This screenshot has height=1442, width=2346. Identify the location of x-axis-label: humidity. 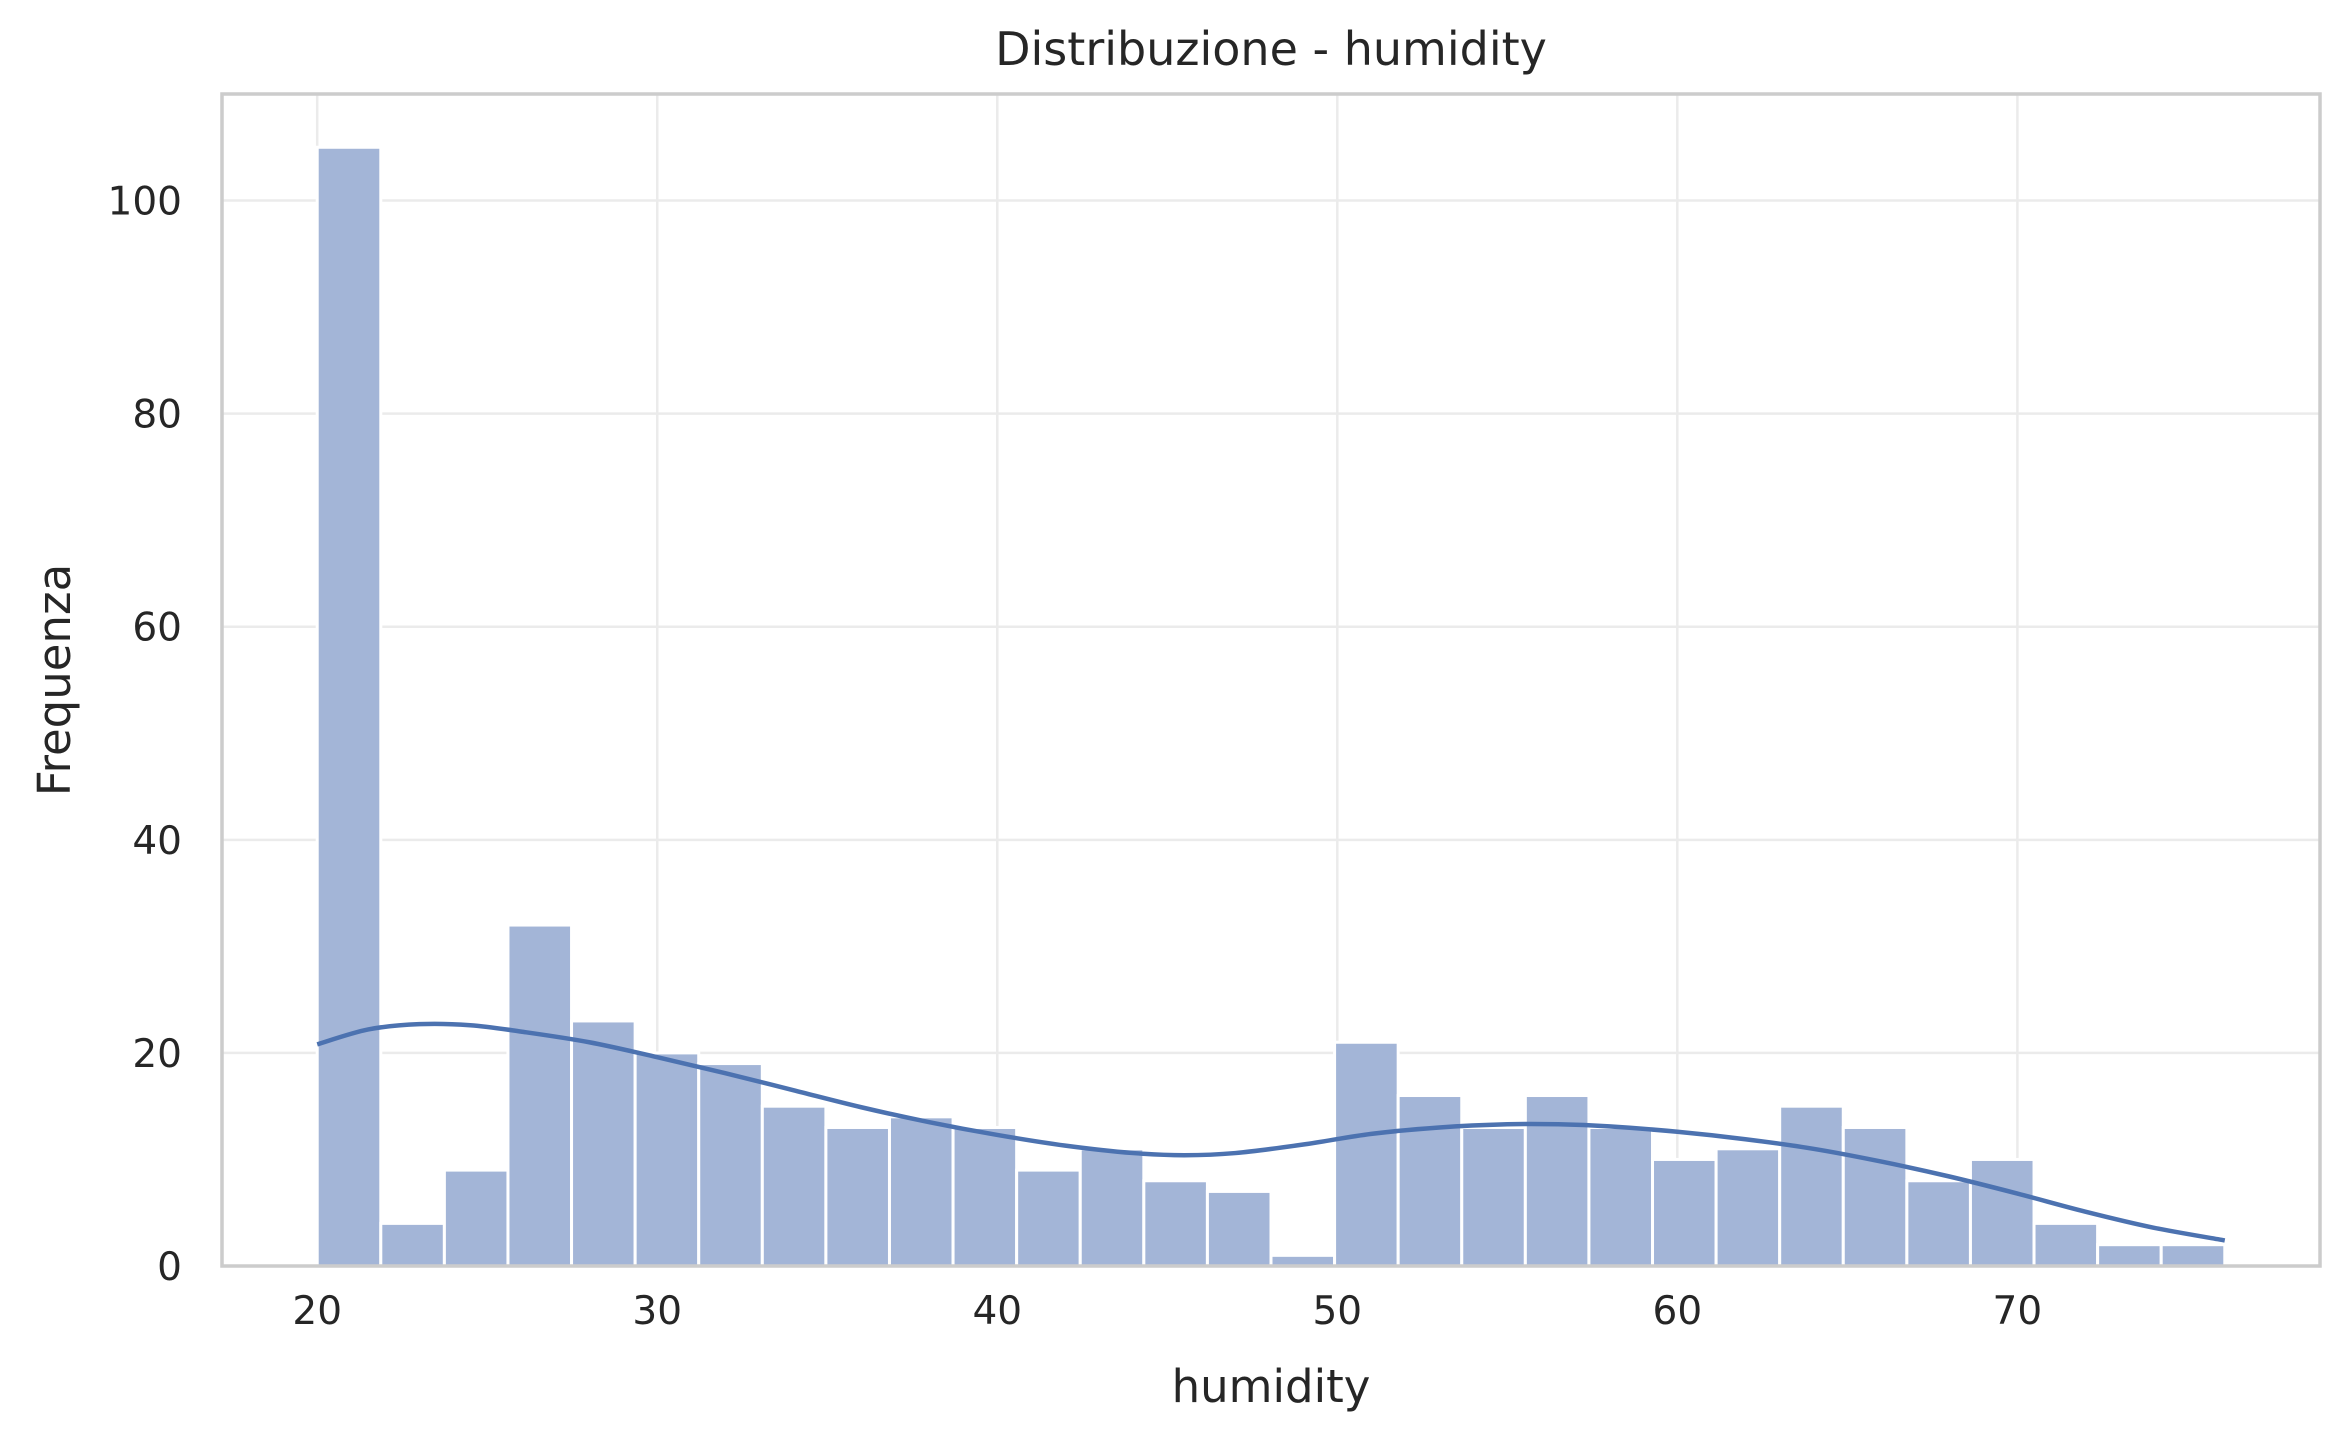
(1271, 1386).